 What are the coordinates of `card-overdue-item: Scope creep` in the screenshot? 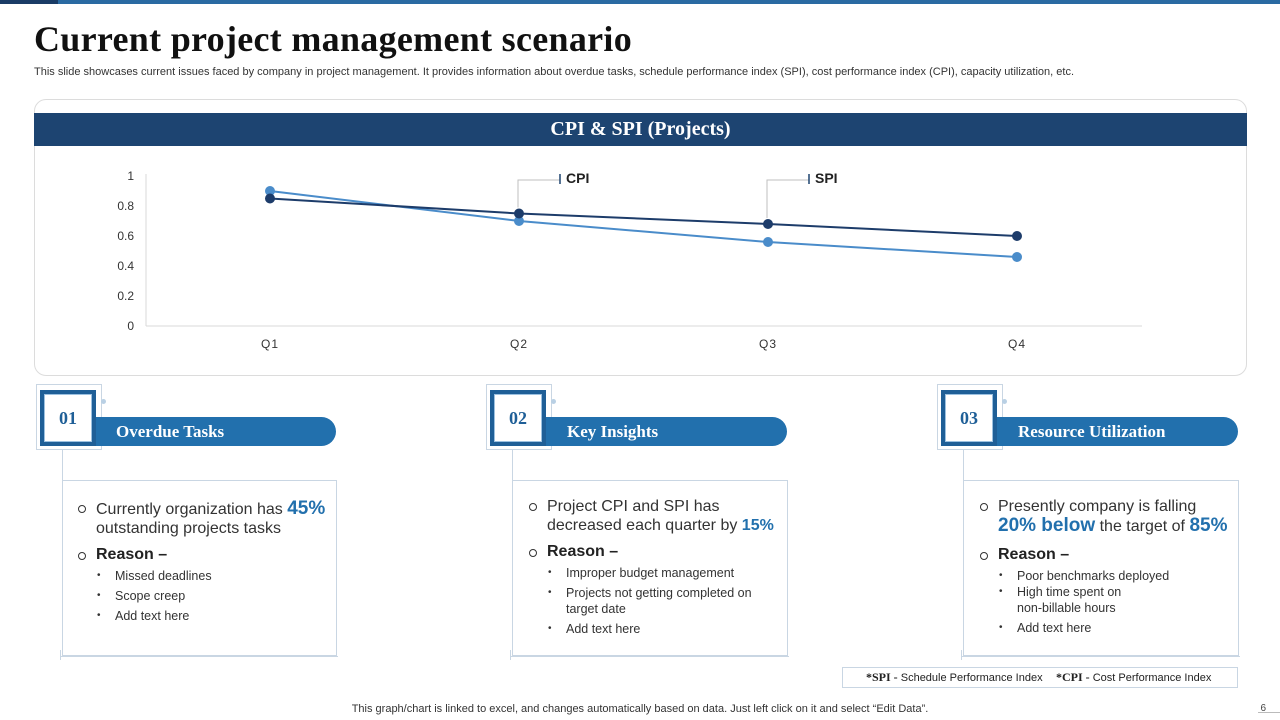 It's located at (141, 596).